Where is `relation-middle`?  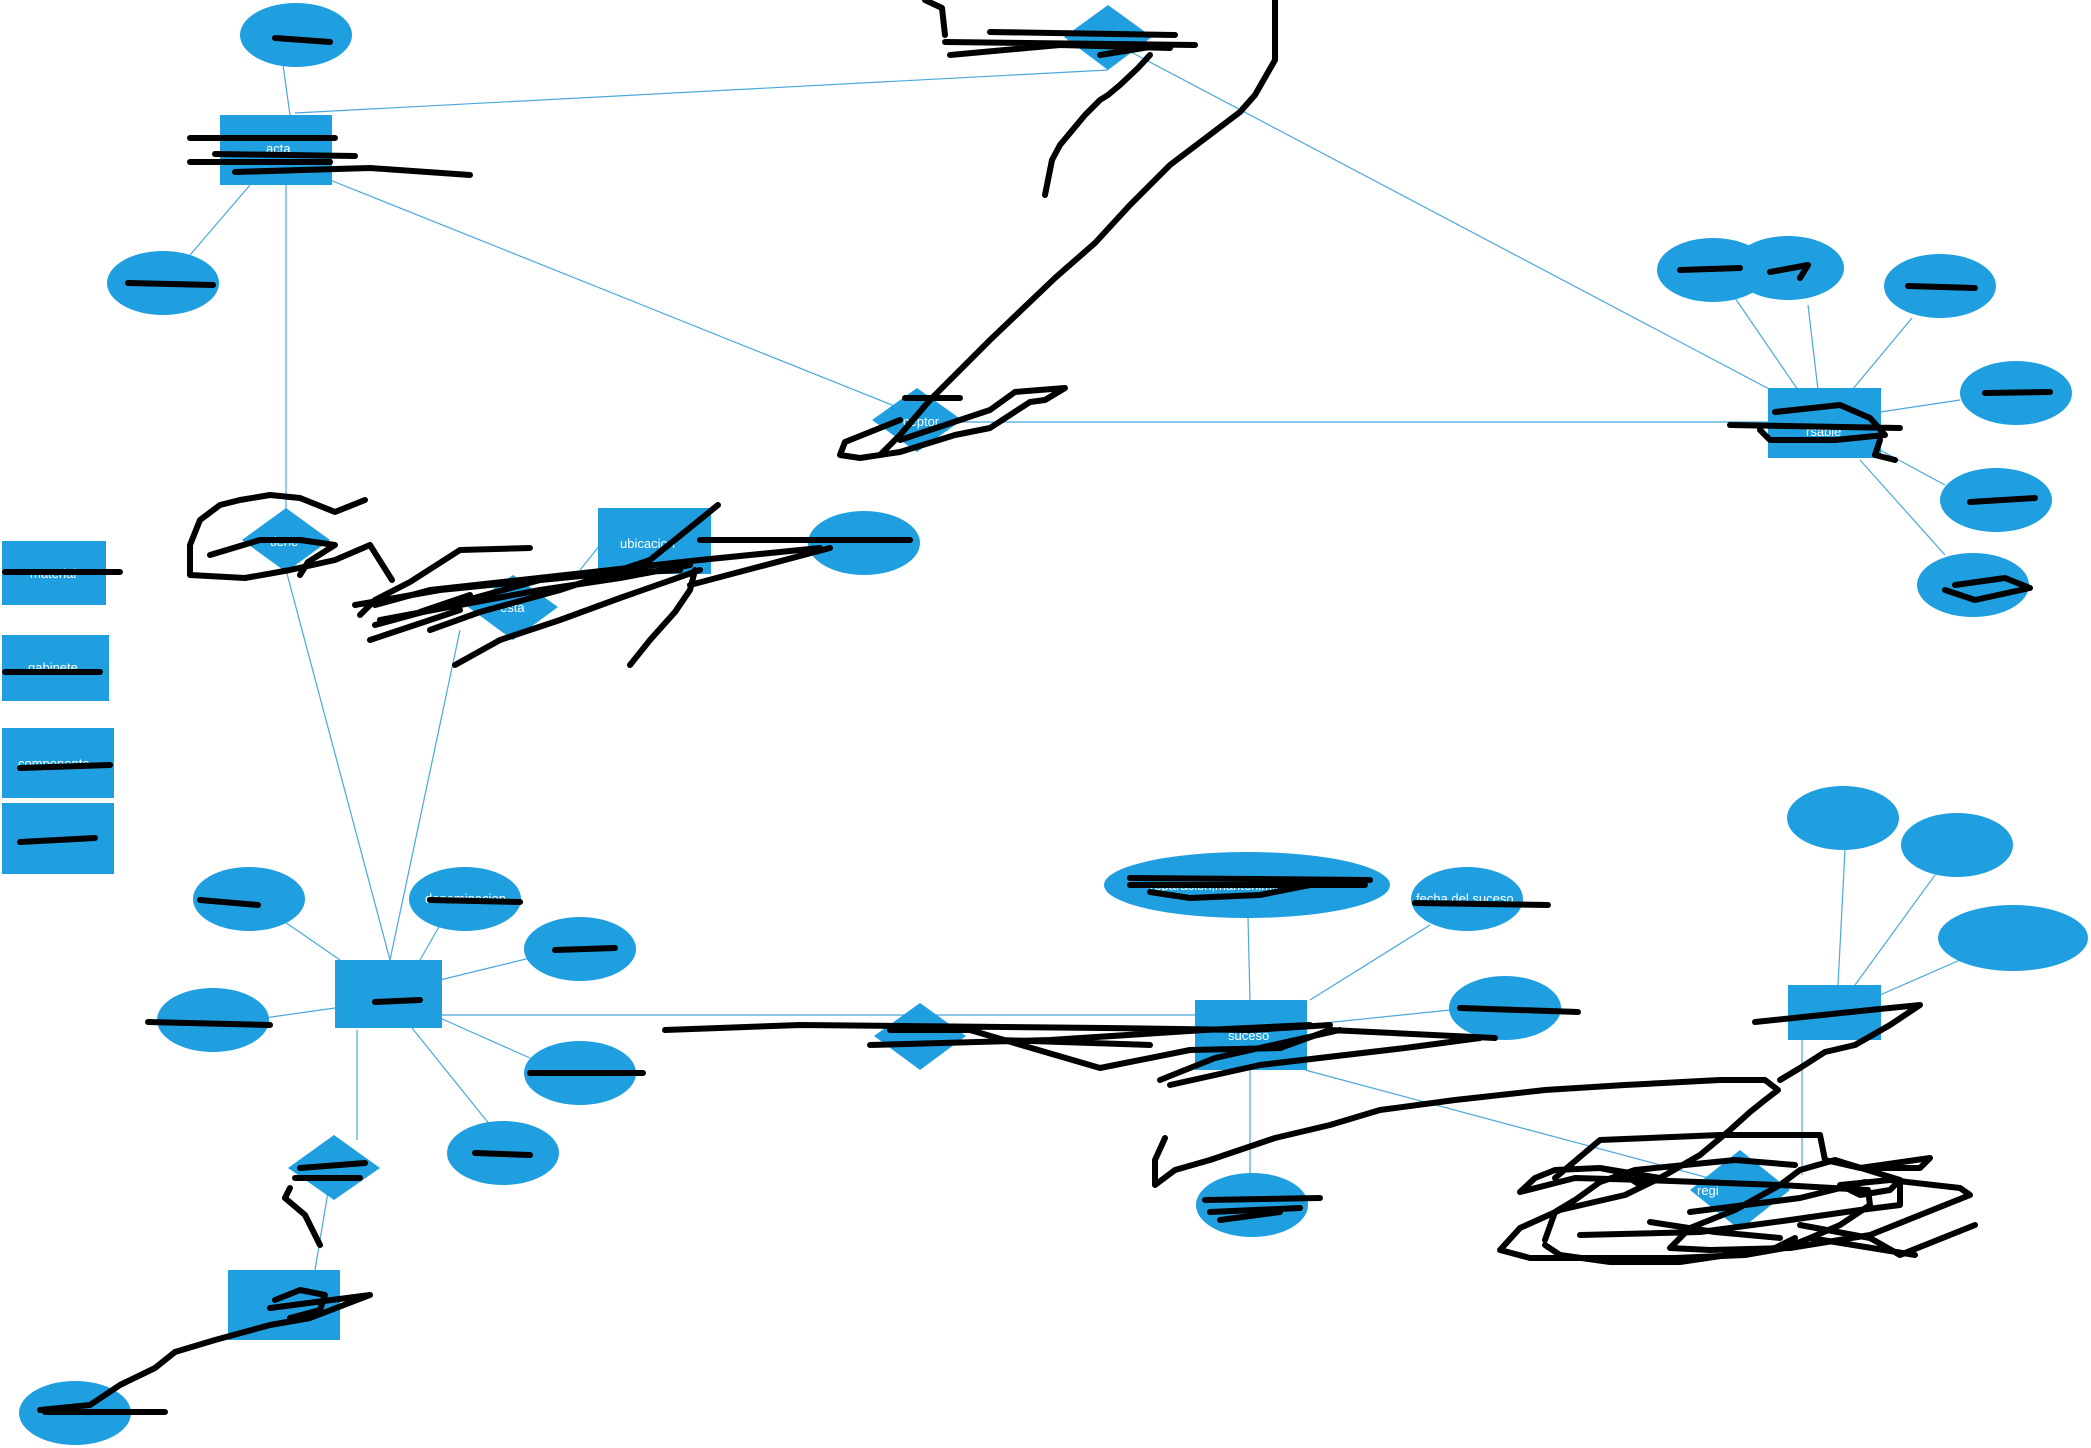
relation-middle is located at coordinates (920, 1036).